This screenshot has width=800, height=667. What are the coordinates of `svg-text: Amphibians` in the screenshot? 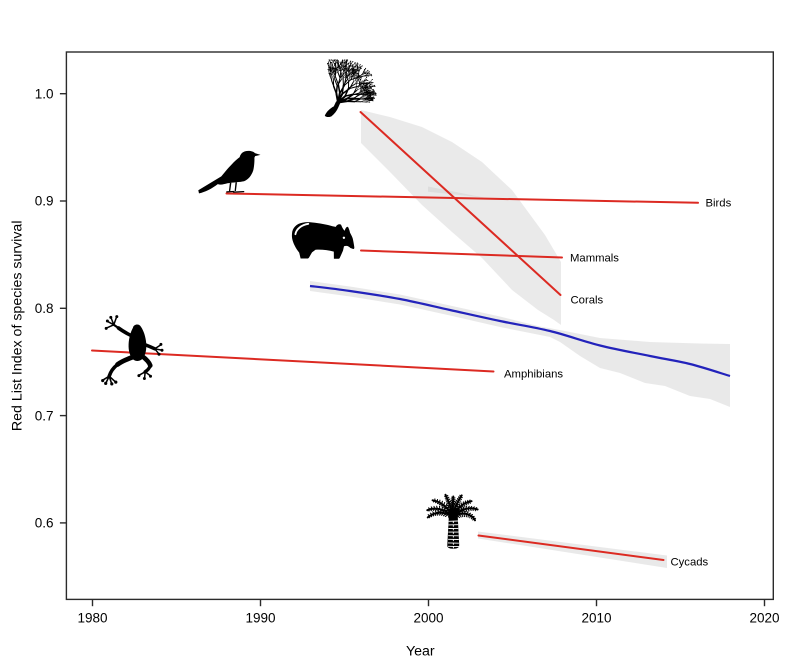 It's located at (533, 375).